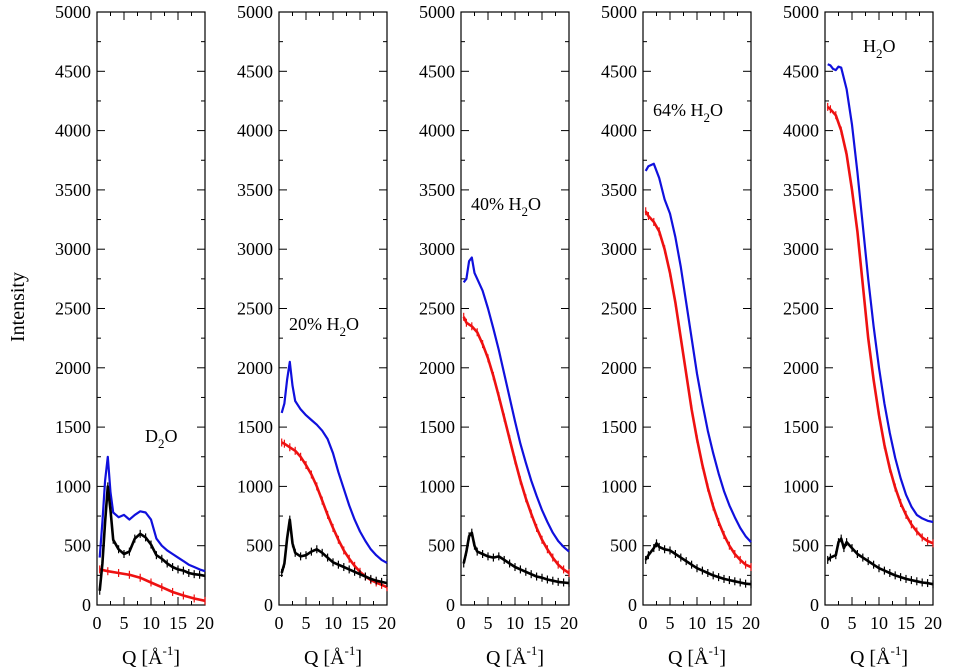 This screenshot has height=672, width=953. What do you see at coordinates (506, 206) in the screenshot?
I see `panel-title: 40% H2O` at bounding box center [506, 206].